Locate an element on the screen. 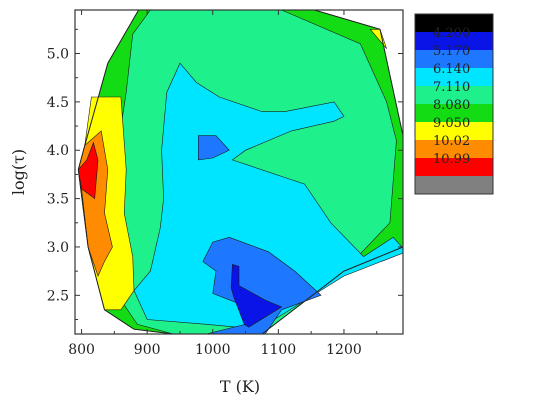 Image resolution: width=550 pixels, height=408 pixels. legend-label: 10.02 is located at coordinates (451, 141).